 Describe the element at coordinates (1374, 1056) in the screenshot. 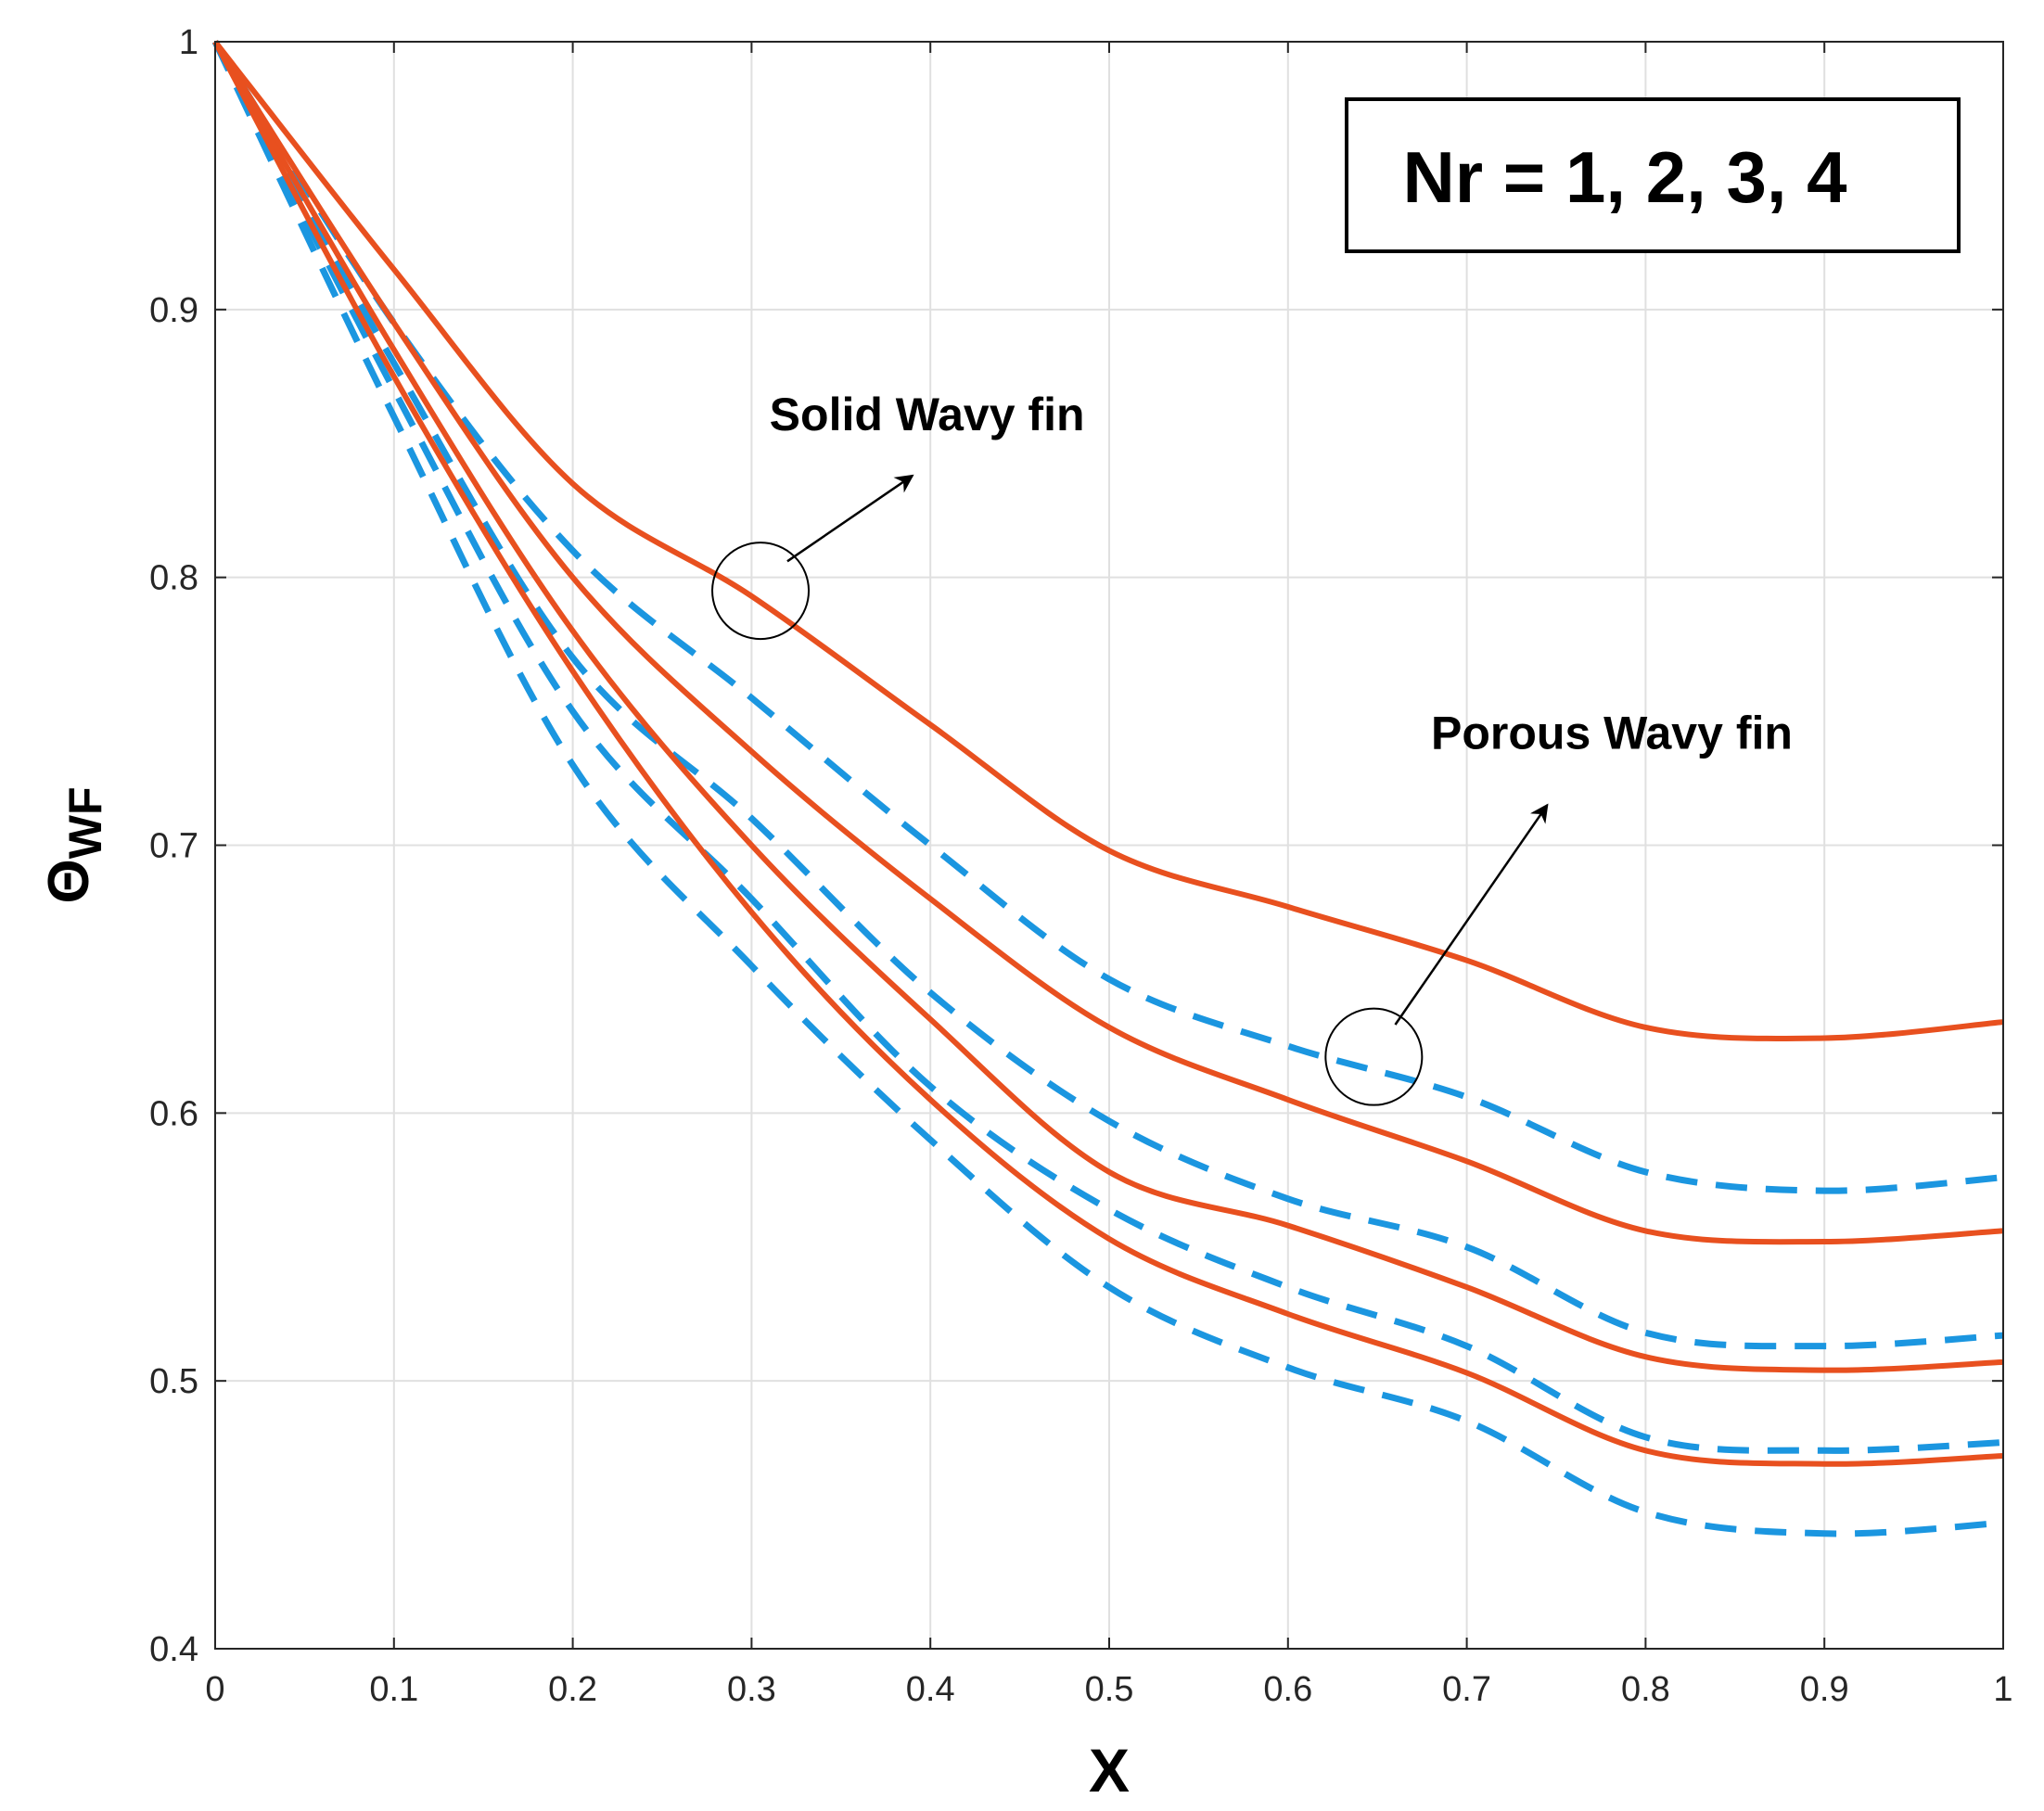

I see `porous-annotation-circle` at that location.